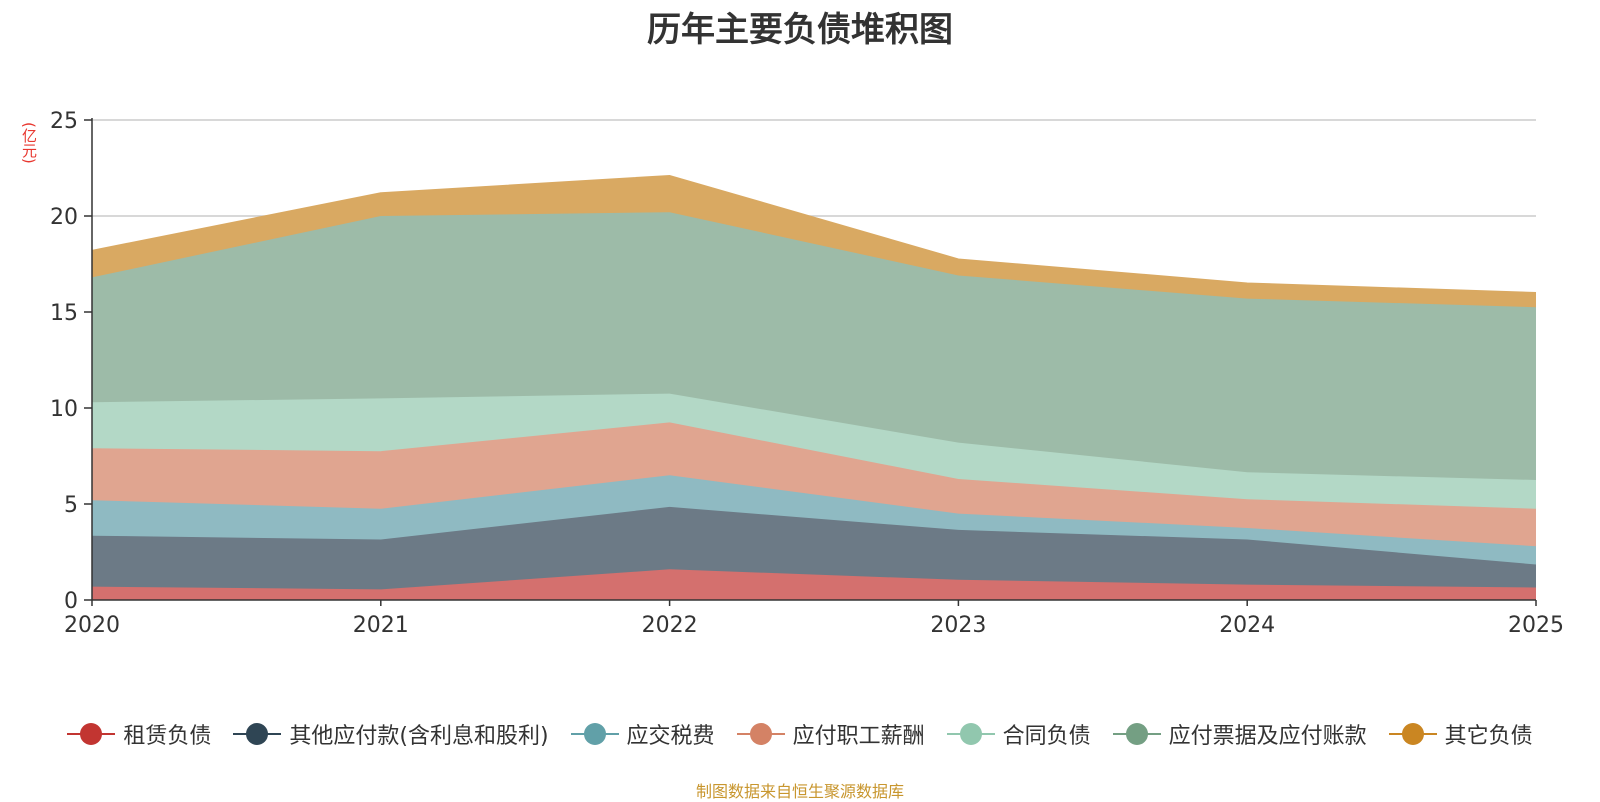  I want to click on legend-item-2: 应交税费, so click(642, 734).